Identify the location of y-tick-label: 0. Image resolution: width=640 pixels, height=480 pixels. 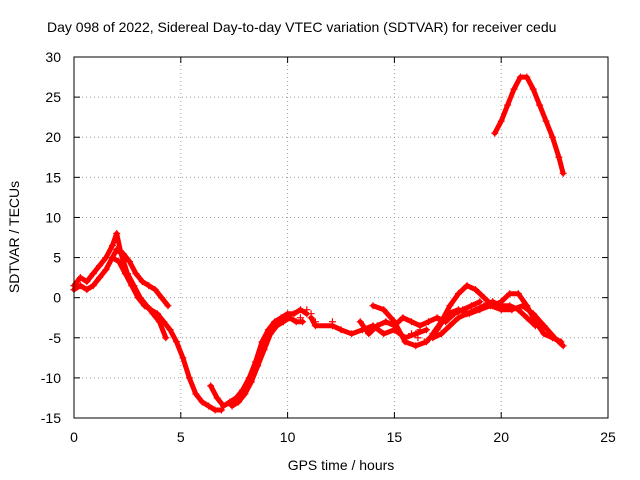
(57, 298).